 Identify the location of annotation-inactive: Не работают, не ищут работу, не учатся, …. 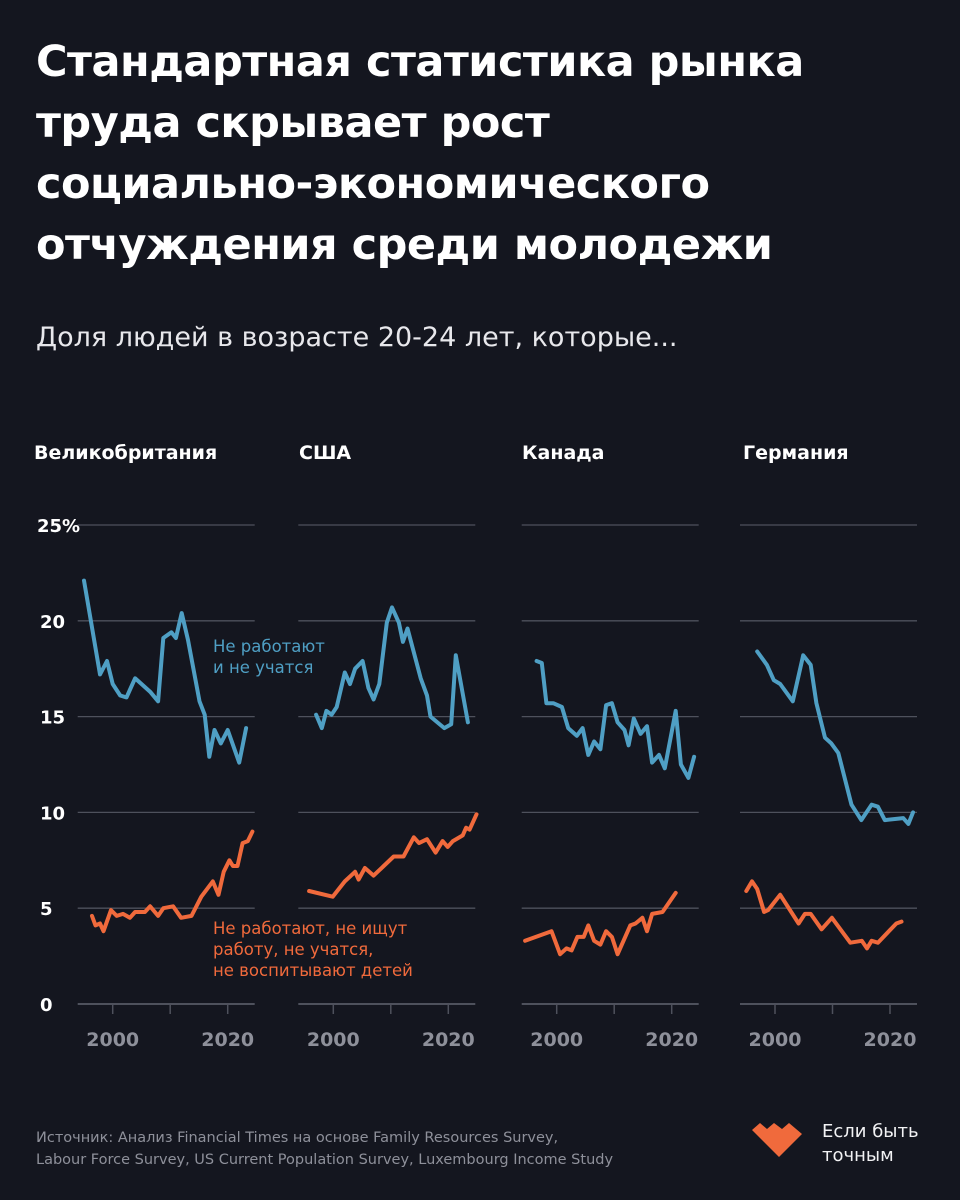
(313, 949).